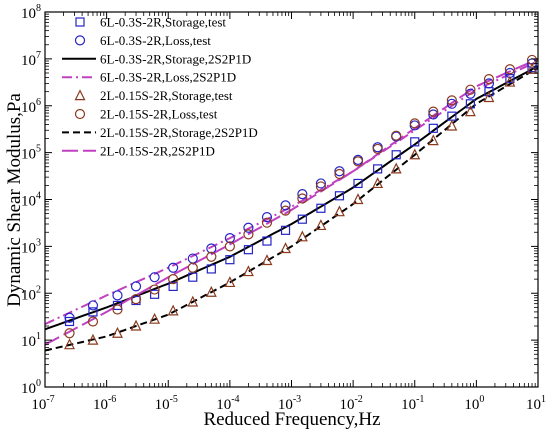 The image size is (550, 434). I want to click on y-tick-label: 10⁰, so click(31, 387).